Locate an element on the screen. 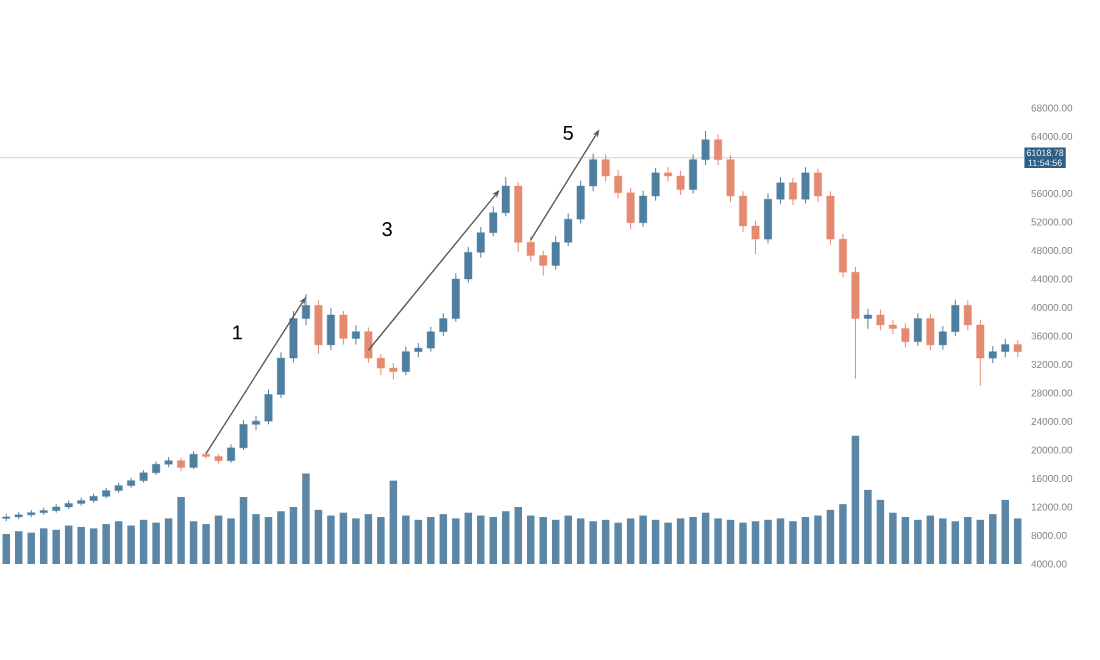  annotation: 1 is located at coordinates (237, 332).